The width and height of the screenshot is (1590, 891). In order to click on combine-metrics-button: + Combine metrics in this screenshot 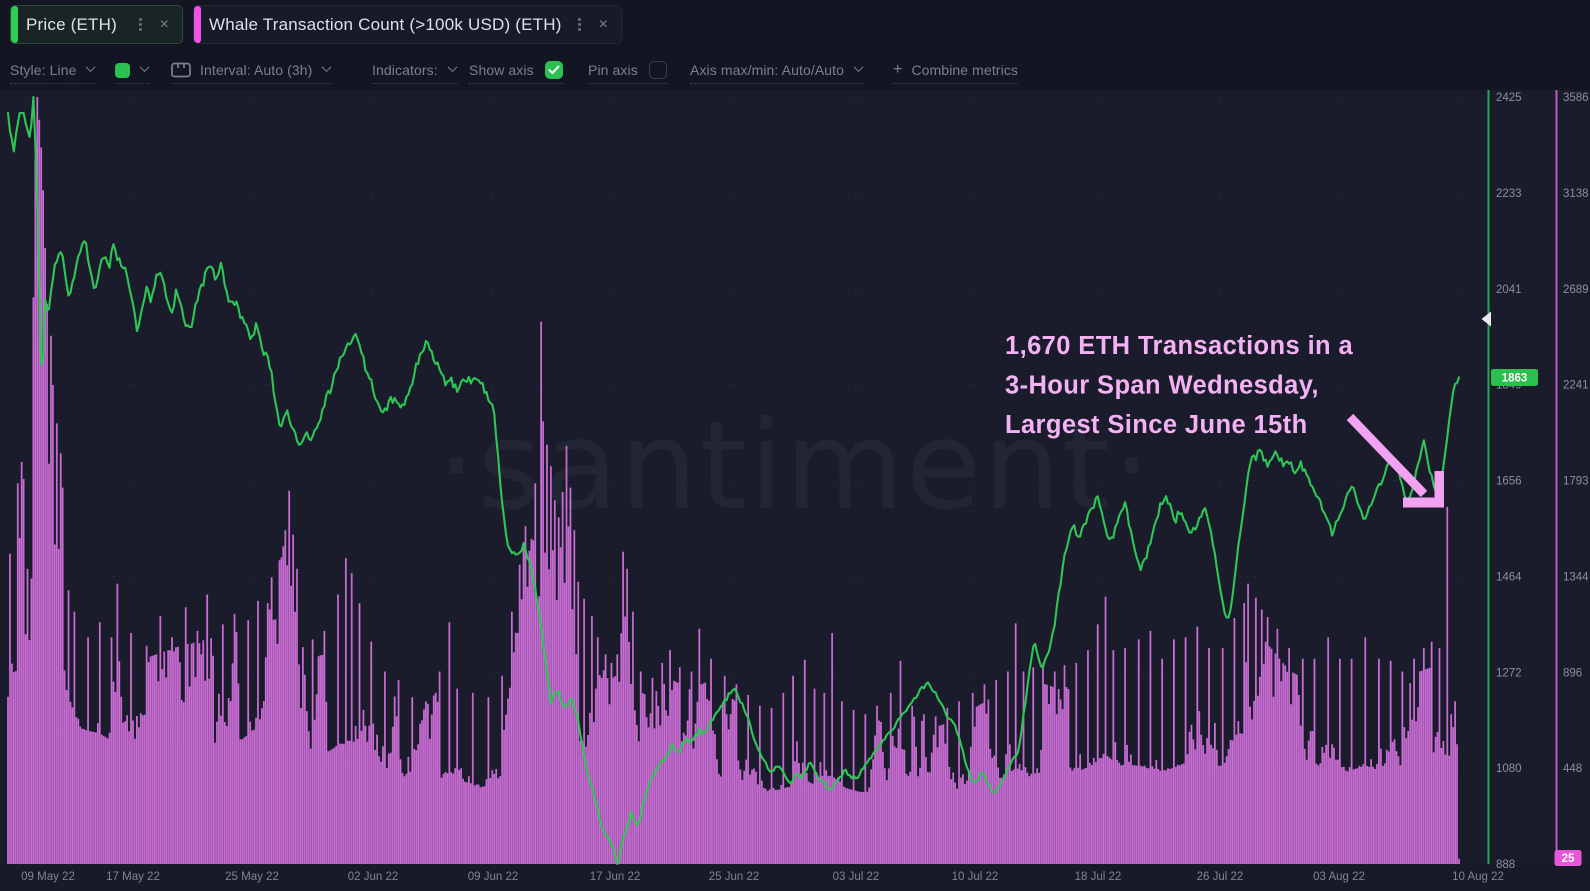, I will do `click(955, 70)`.